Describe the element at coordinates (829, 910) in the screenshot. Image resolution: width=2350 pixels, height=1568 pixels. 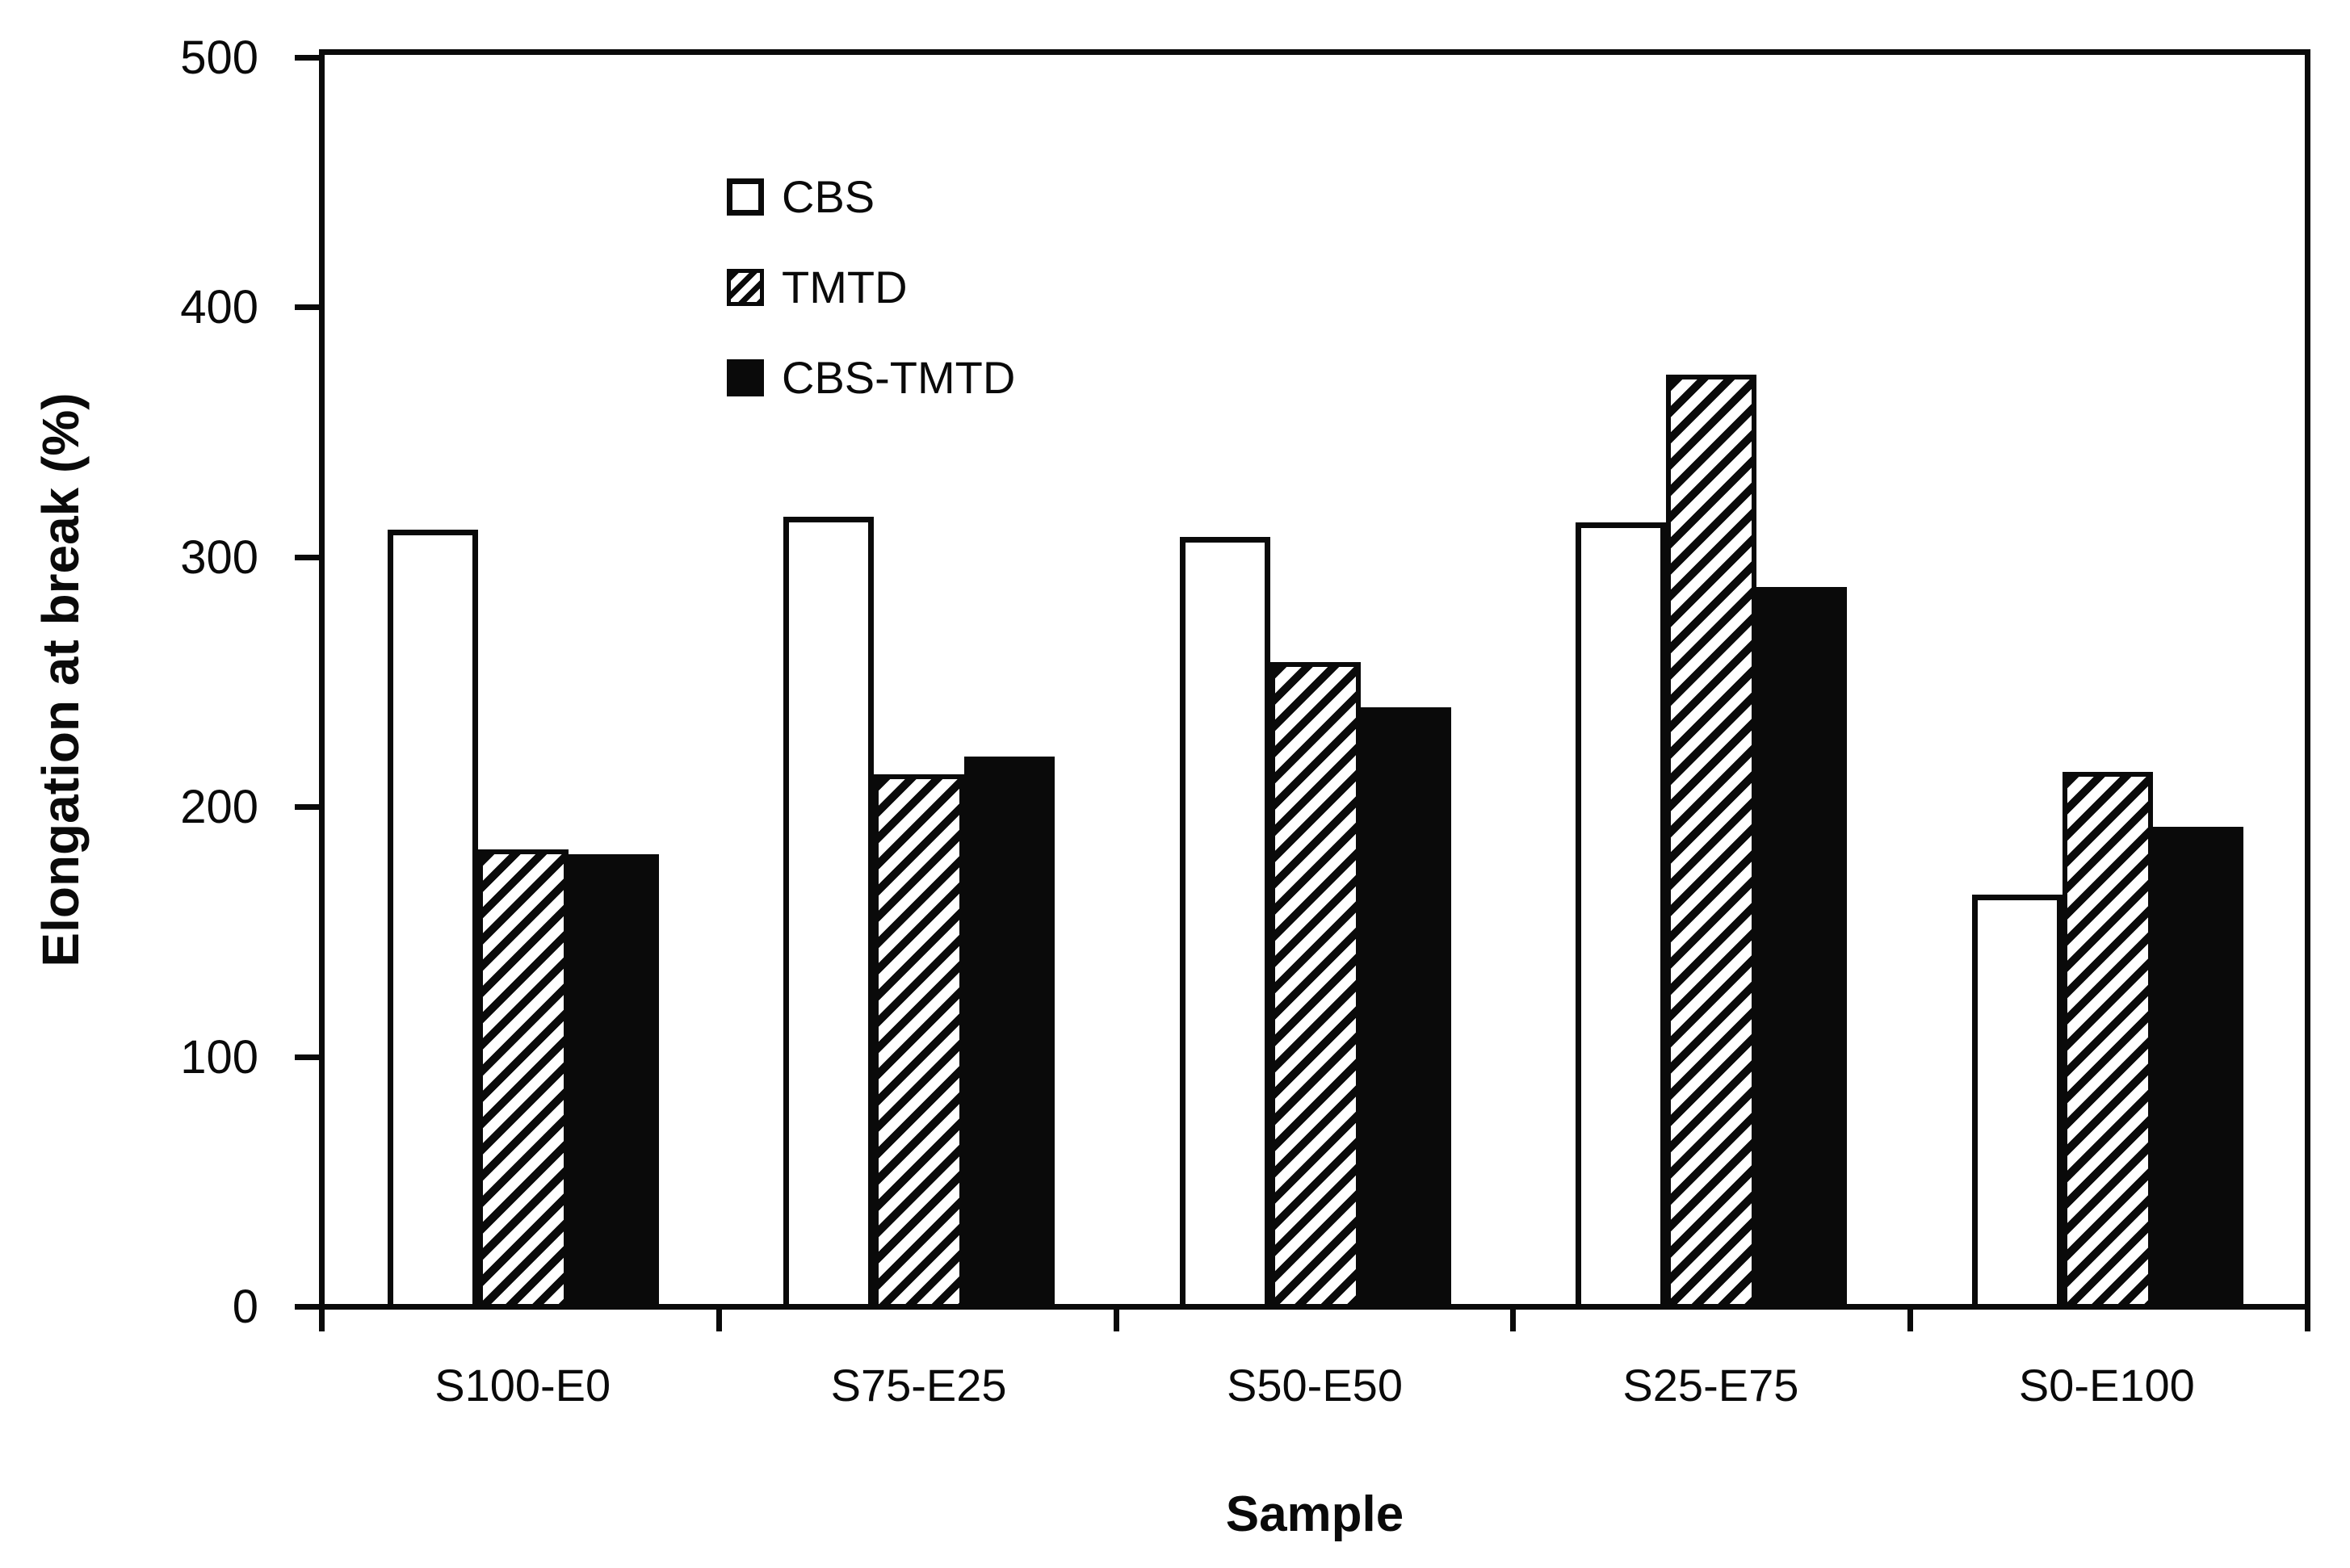
I see `bar-cbs-s75-e25` at that location.